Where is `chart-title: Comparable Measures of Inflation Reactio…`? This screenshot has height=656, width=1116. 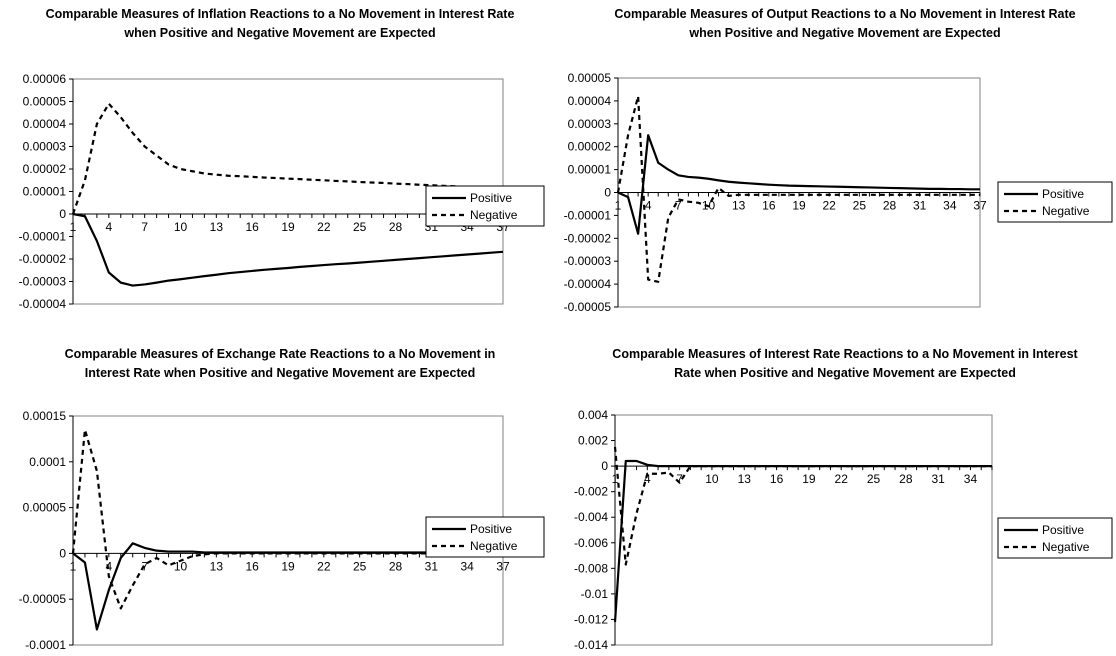
chart-title: Comparable Measures of Inflation Reactio… is located at coordinates (280, 23).